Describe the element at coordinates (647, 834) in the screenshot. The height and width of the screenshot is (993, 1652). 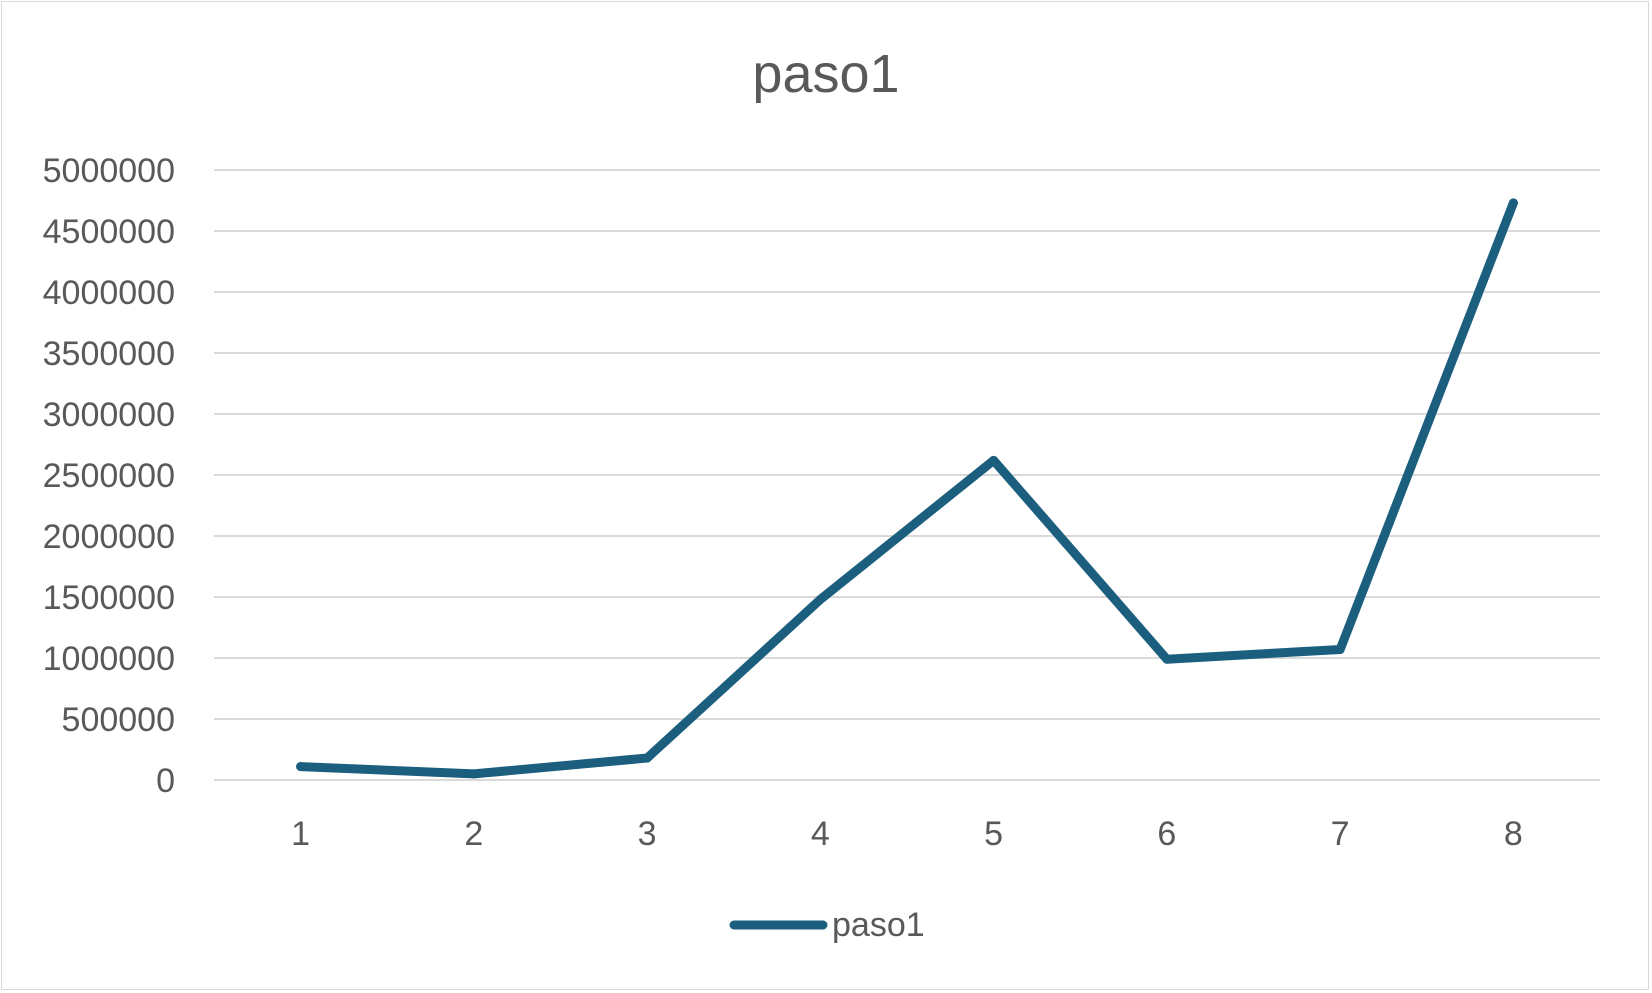
I see `x-tick-label: 3` at that location.